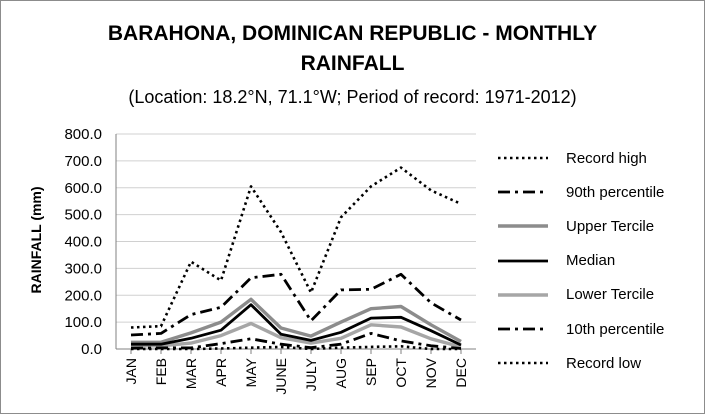 This screenshot has height=414, width=705. Describe the element at coordinates (371, 372) in the screenshot. I see `x-tick-label: SEP` at that location.